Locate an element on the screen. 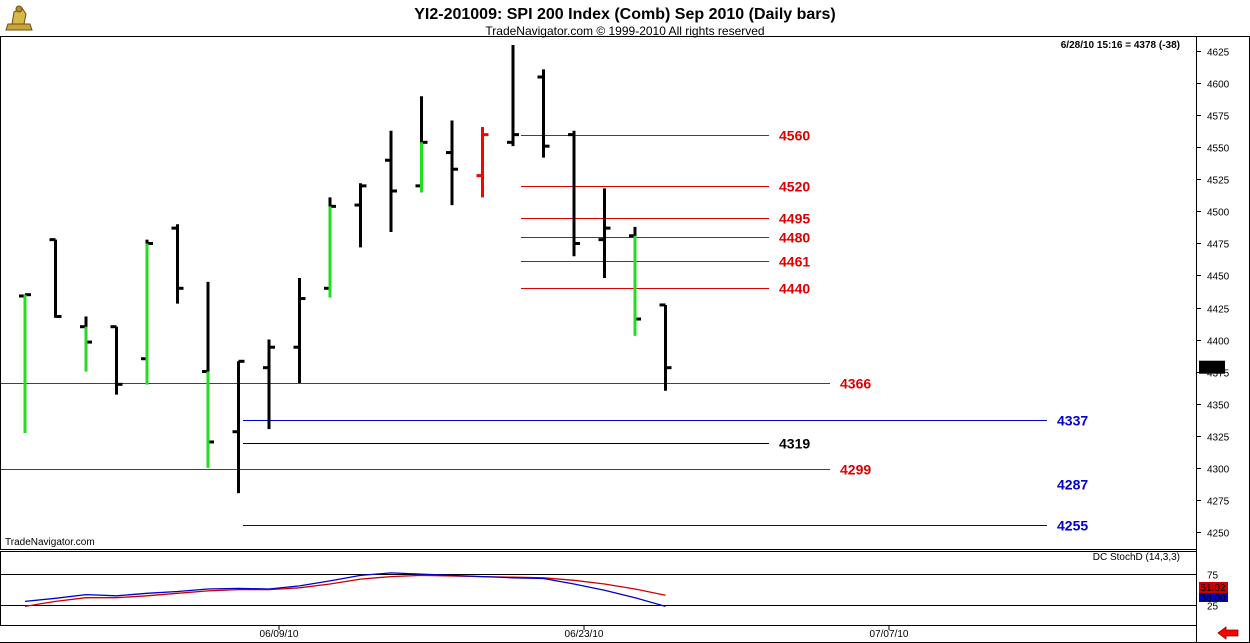 This screenshot has width=1250, height=643. indicator-name: DC StochD (14,3,3) is located at coordinates (1136, 557).